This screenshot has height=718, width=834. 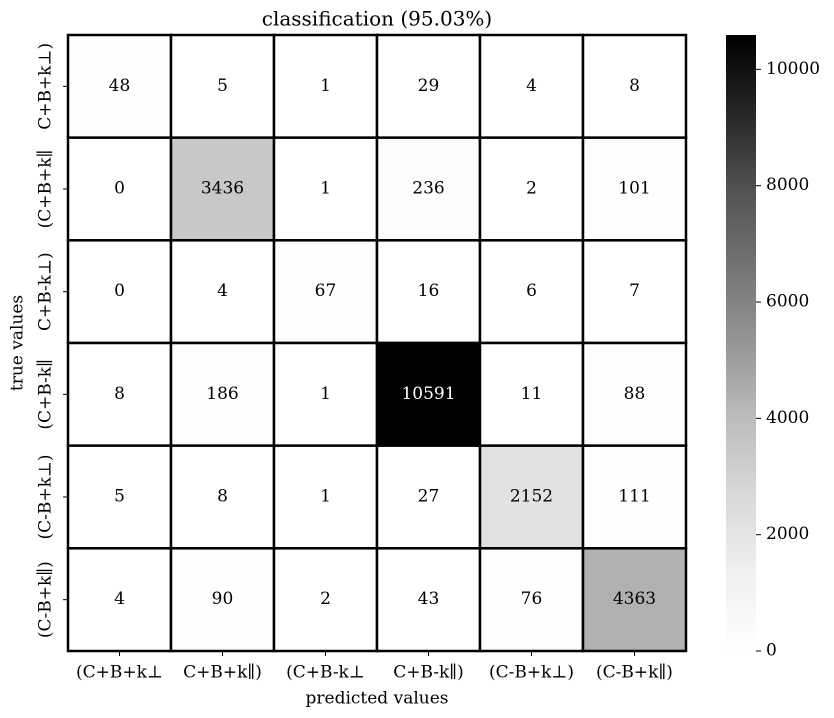 I want to click on x-tick-label: C+B+k∥), so click(x=222, y=673).